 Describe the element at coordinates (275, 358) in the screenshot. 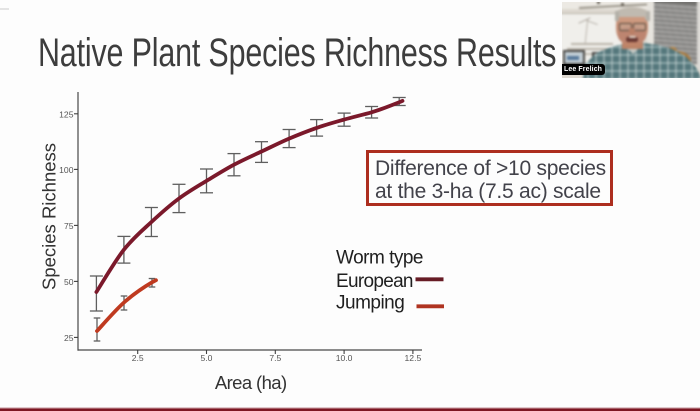

I see `svg-text: 7.5` at that location.